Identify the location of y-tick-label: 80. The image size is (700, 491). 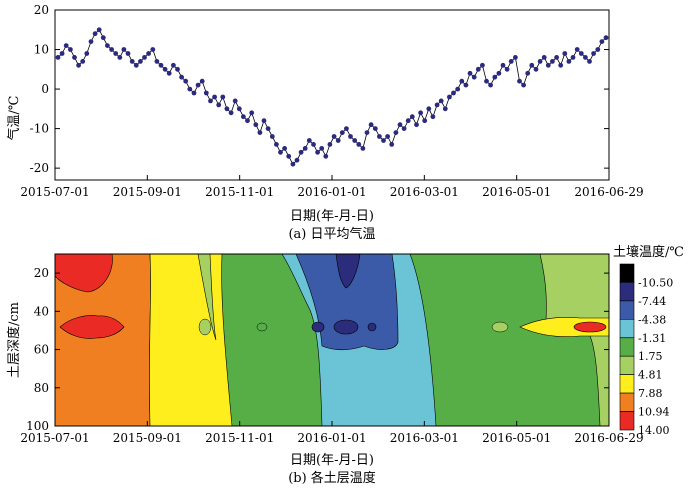
(41, 388).